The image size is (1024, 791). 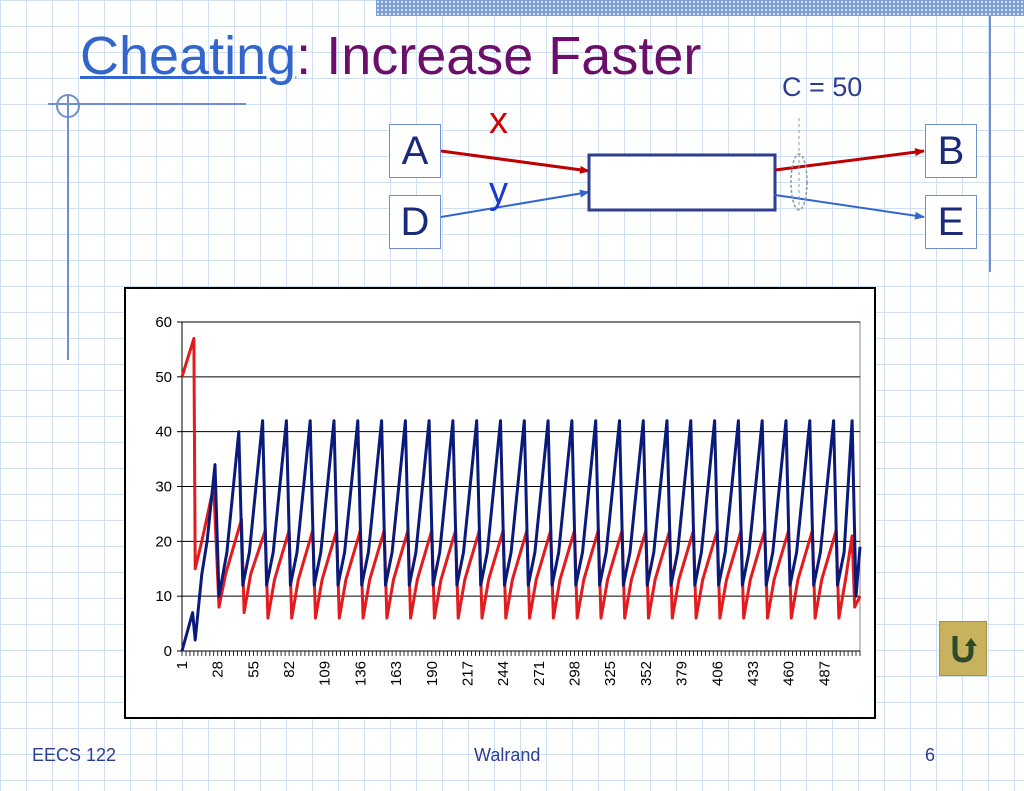 I want to click on x-tick-label-136: 136, so click(x=360, y=673).